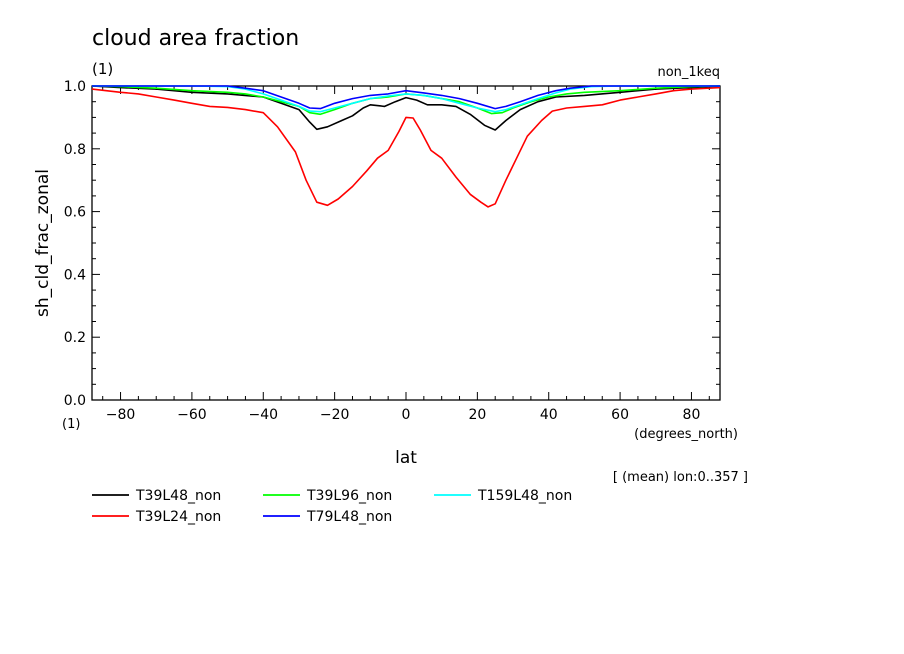  Describe the element at coordinates (349, 517) in the screenshot. I see `legend-label-t79l48-non: T79L48_non` at that location.